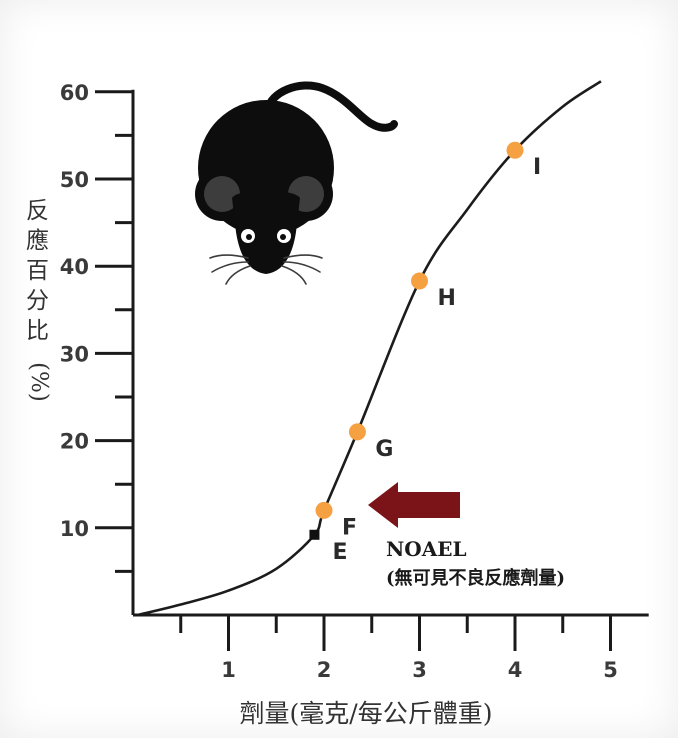 The image size is (678, 742). What do you see at coordinates (537, 167) in the screenshot?
I see `point-label-I: I` at bounding box center [537, 167].